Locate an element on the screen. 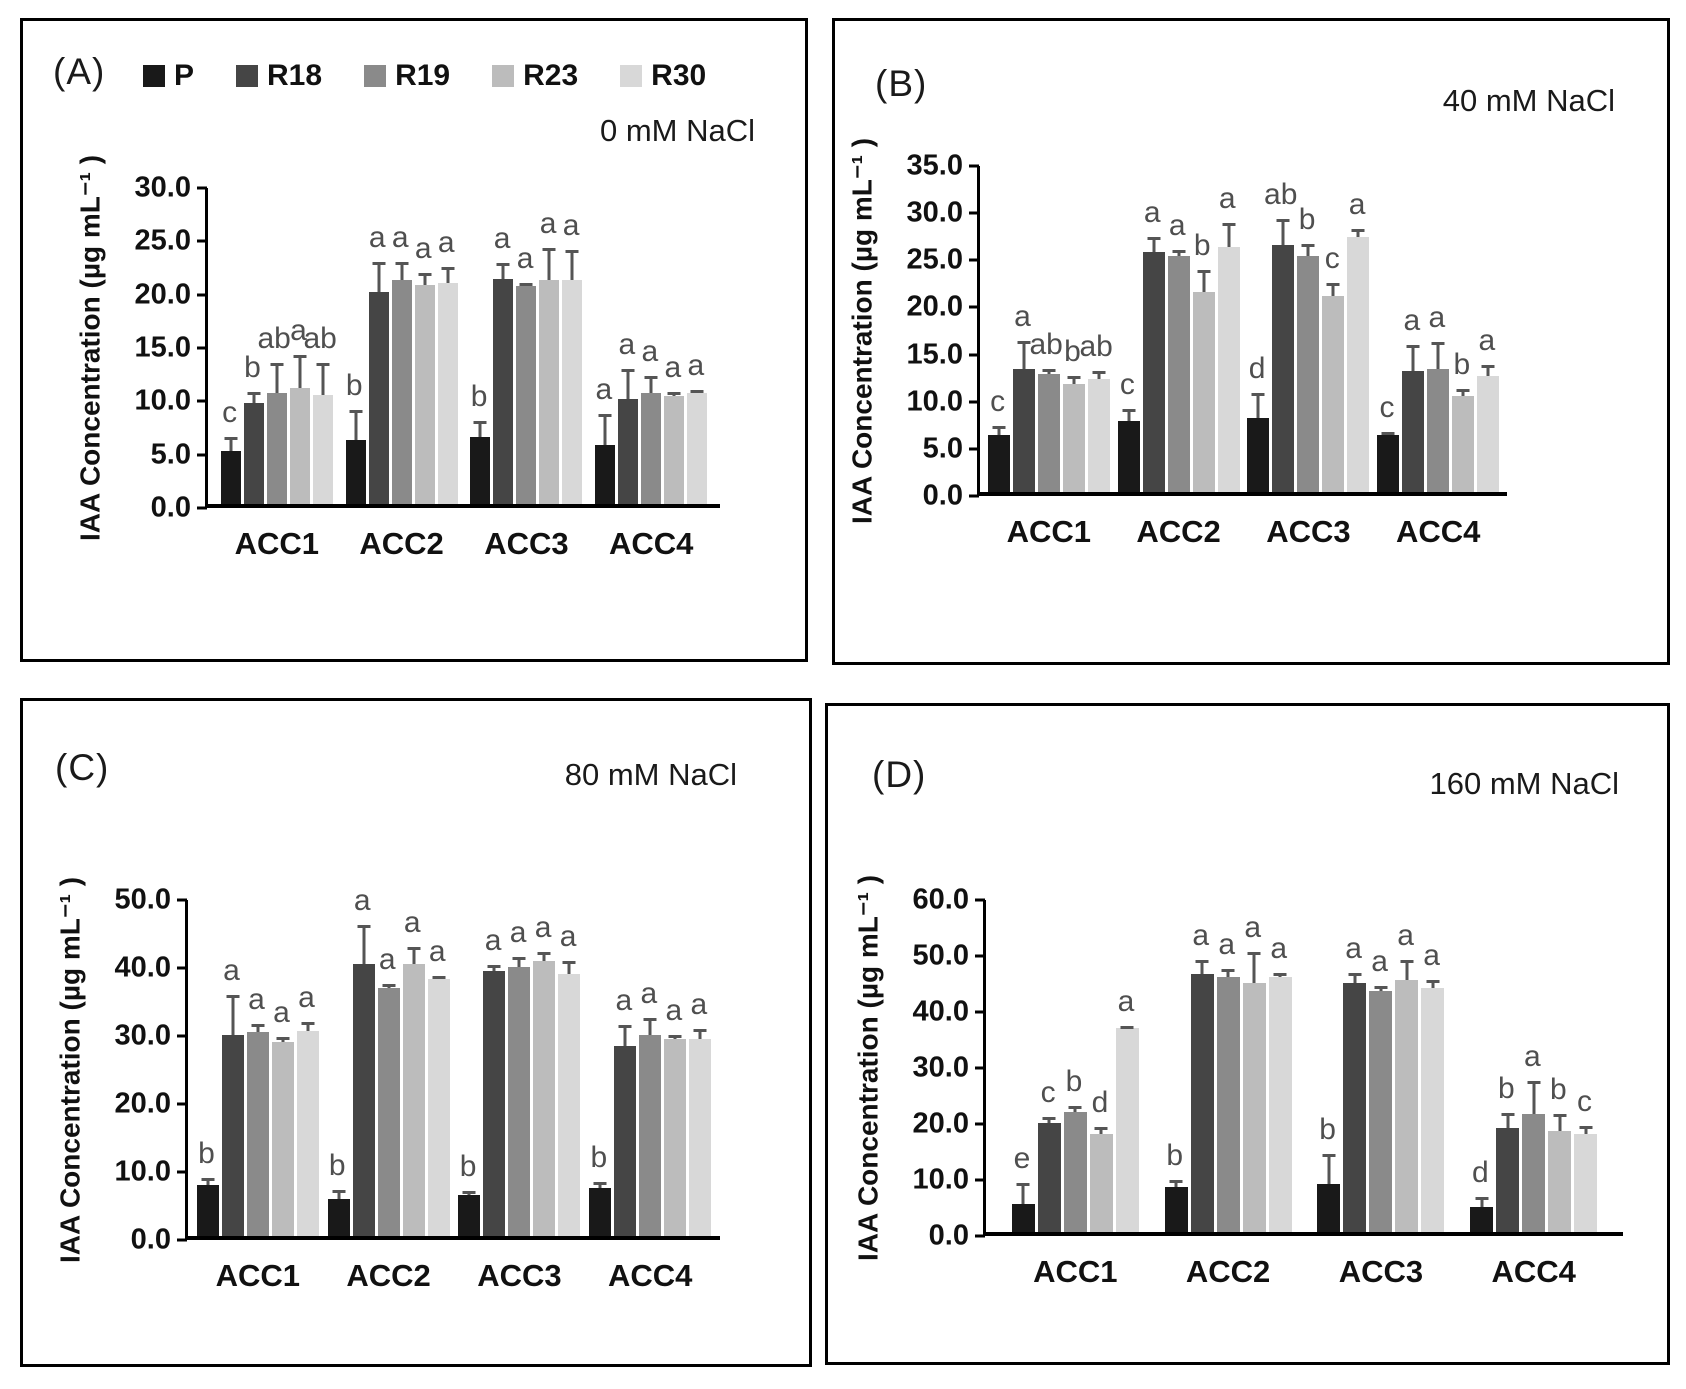 This screenshot has width=1686, height=1389. y-tick-label: 15.0 is located at coordinates (162, 347).